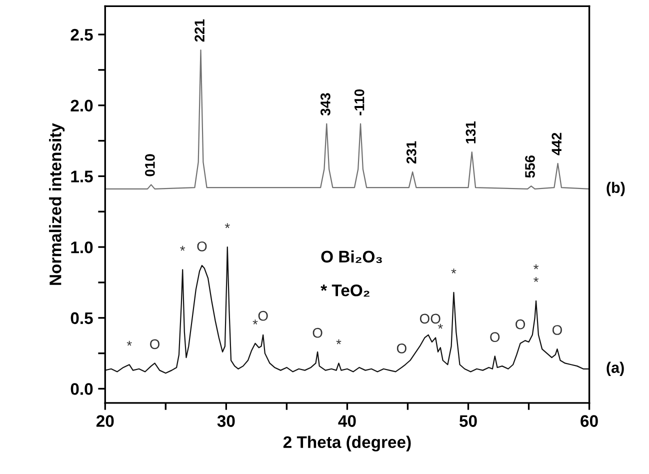 This screenshot has height=474, width=649. Describe the element at coordinates (359, 102) in the screenshot. I see `annotation: -110` at that location.